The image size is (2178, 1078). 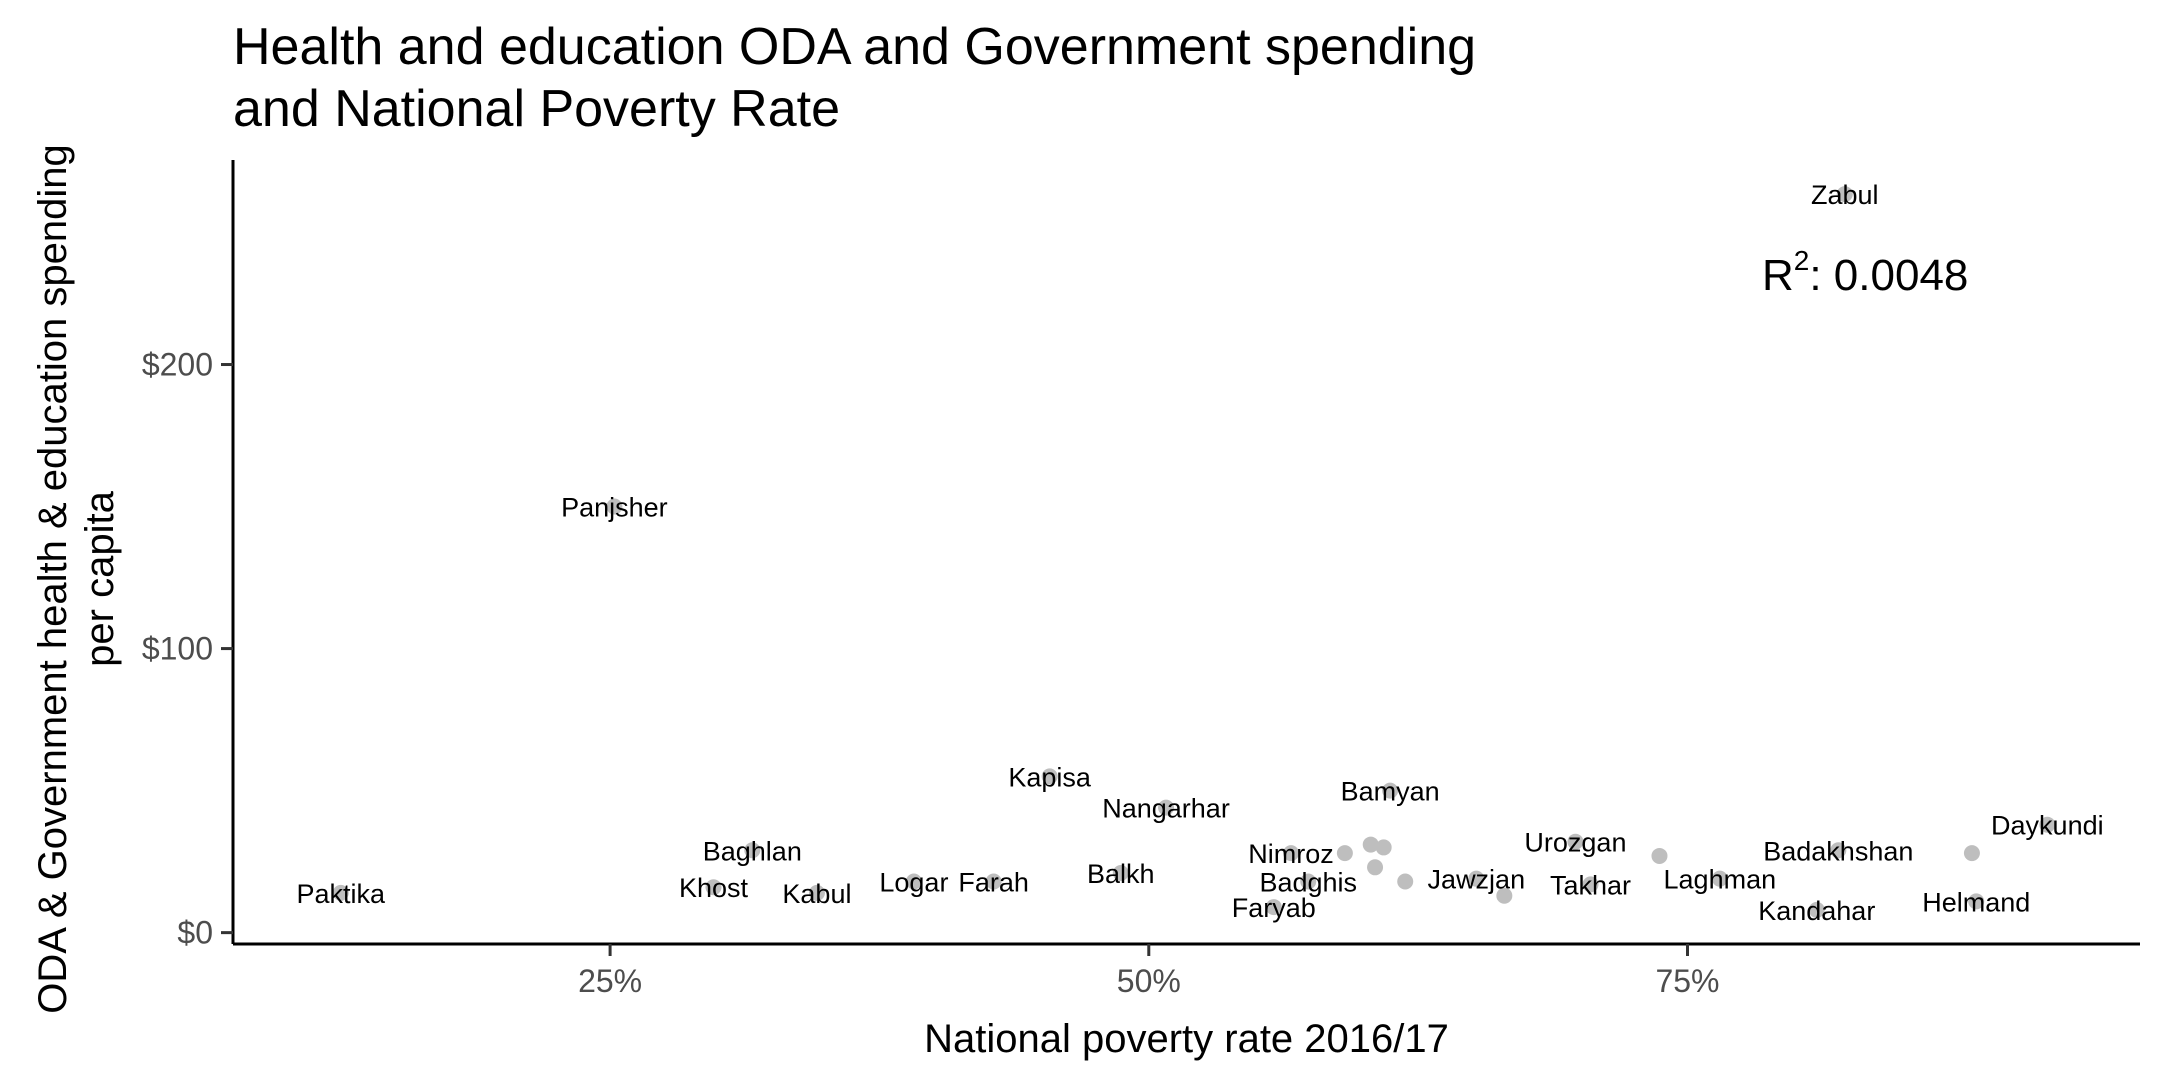 I want to click on x-axis-title: National poverty rate 2016/17, so click(x=1186, y=1039).